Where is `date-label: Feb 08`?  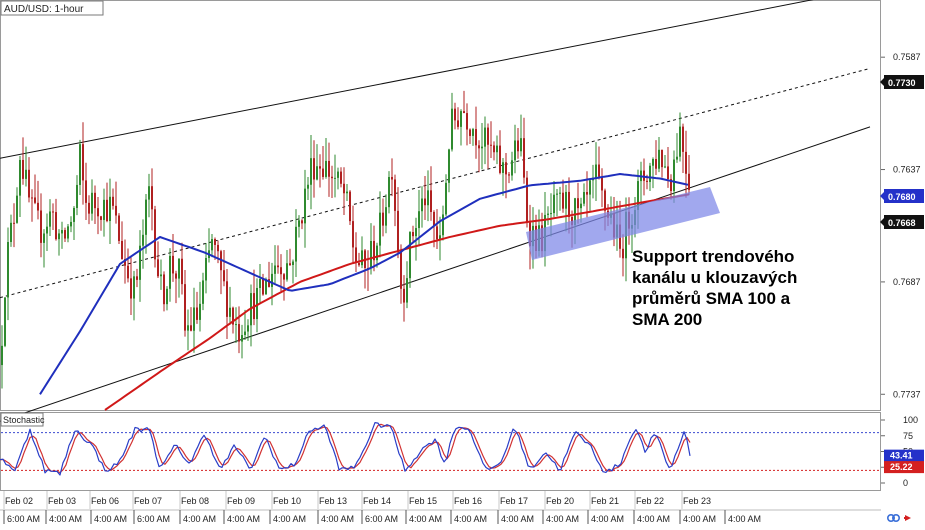 date-label: Feb 08 is located at coordinates (195, 501).